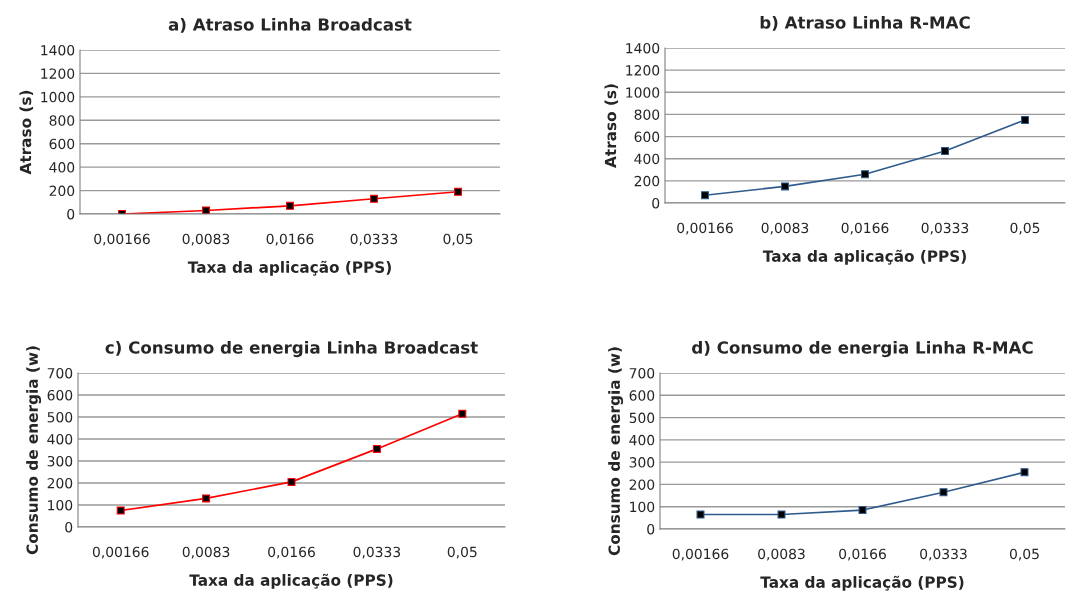 The width and height of the screenshot is (1078, 593). Describe the element at coordinates (291, 349) in the screenshot. I see `chart-title: c) Consumo de energia Linha Broadcast` at that location.